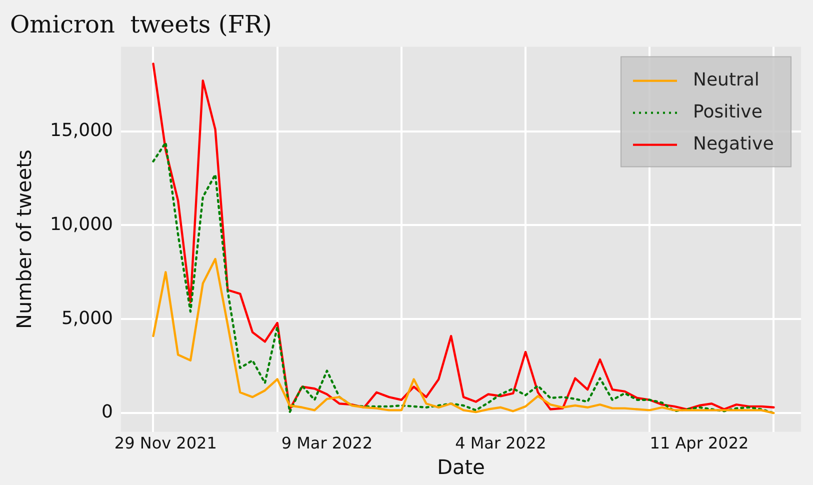 The width and height of the screenshot is (813, 485). What do you see at coordinates (327, 443) in the screenshot?
I see `x-tick-label: 9 Mar 2022` at bounding box center [327, 443].